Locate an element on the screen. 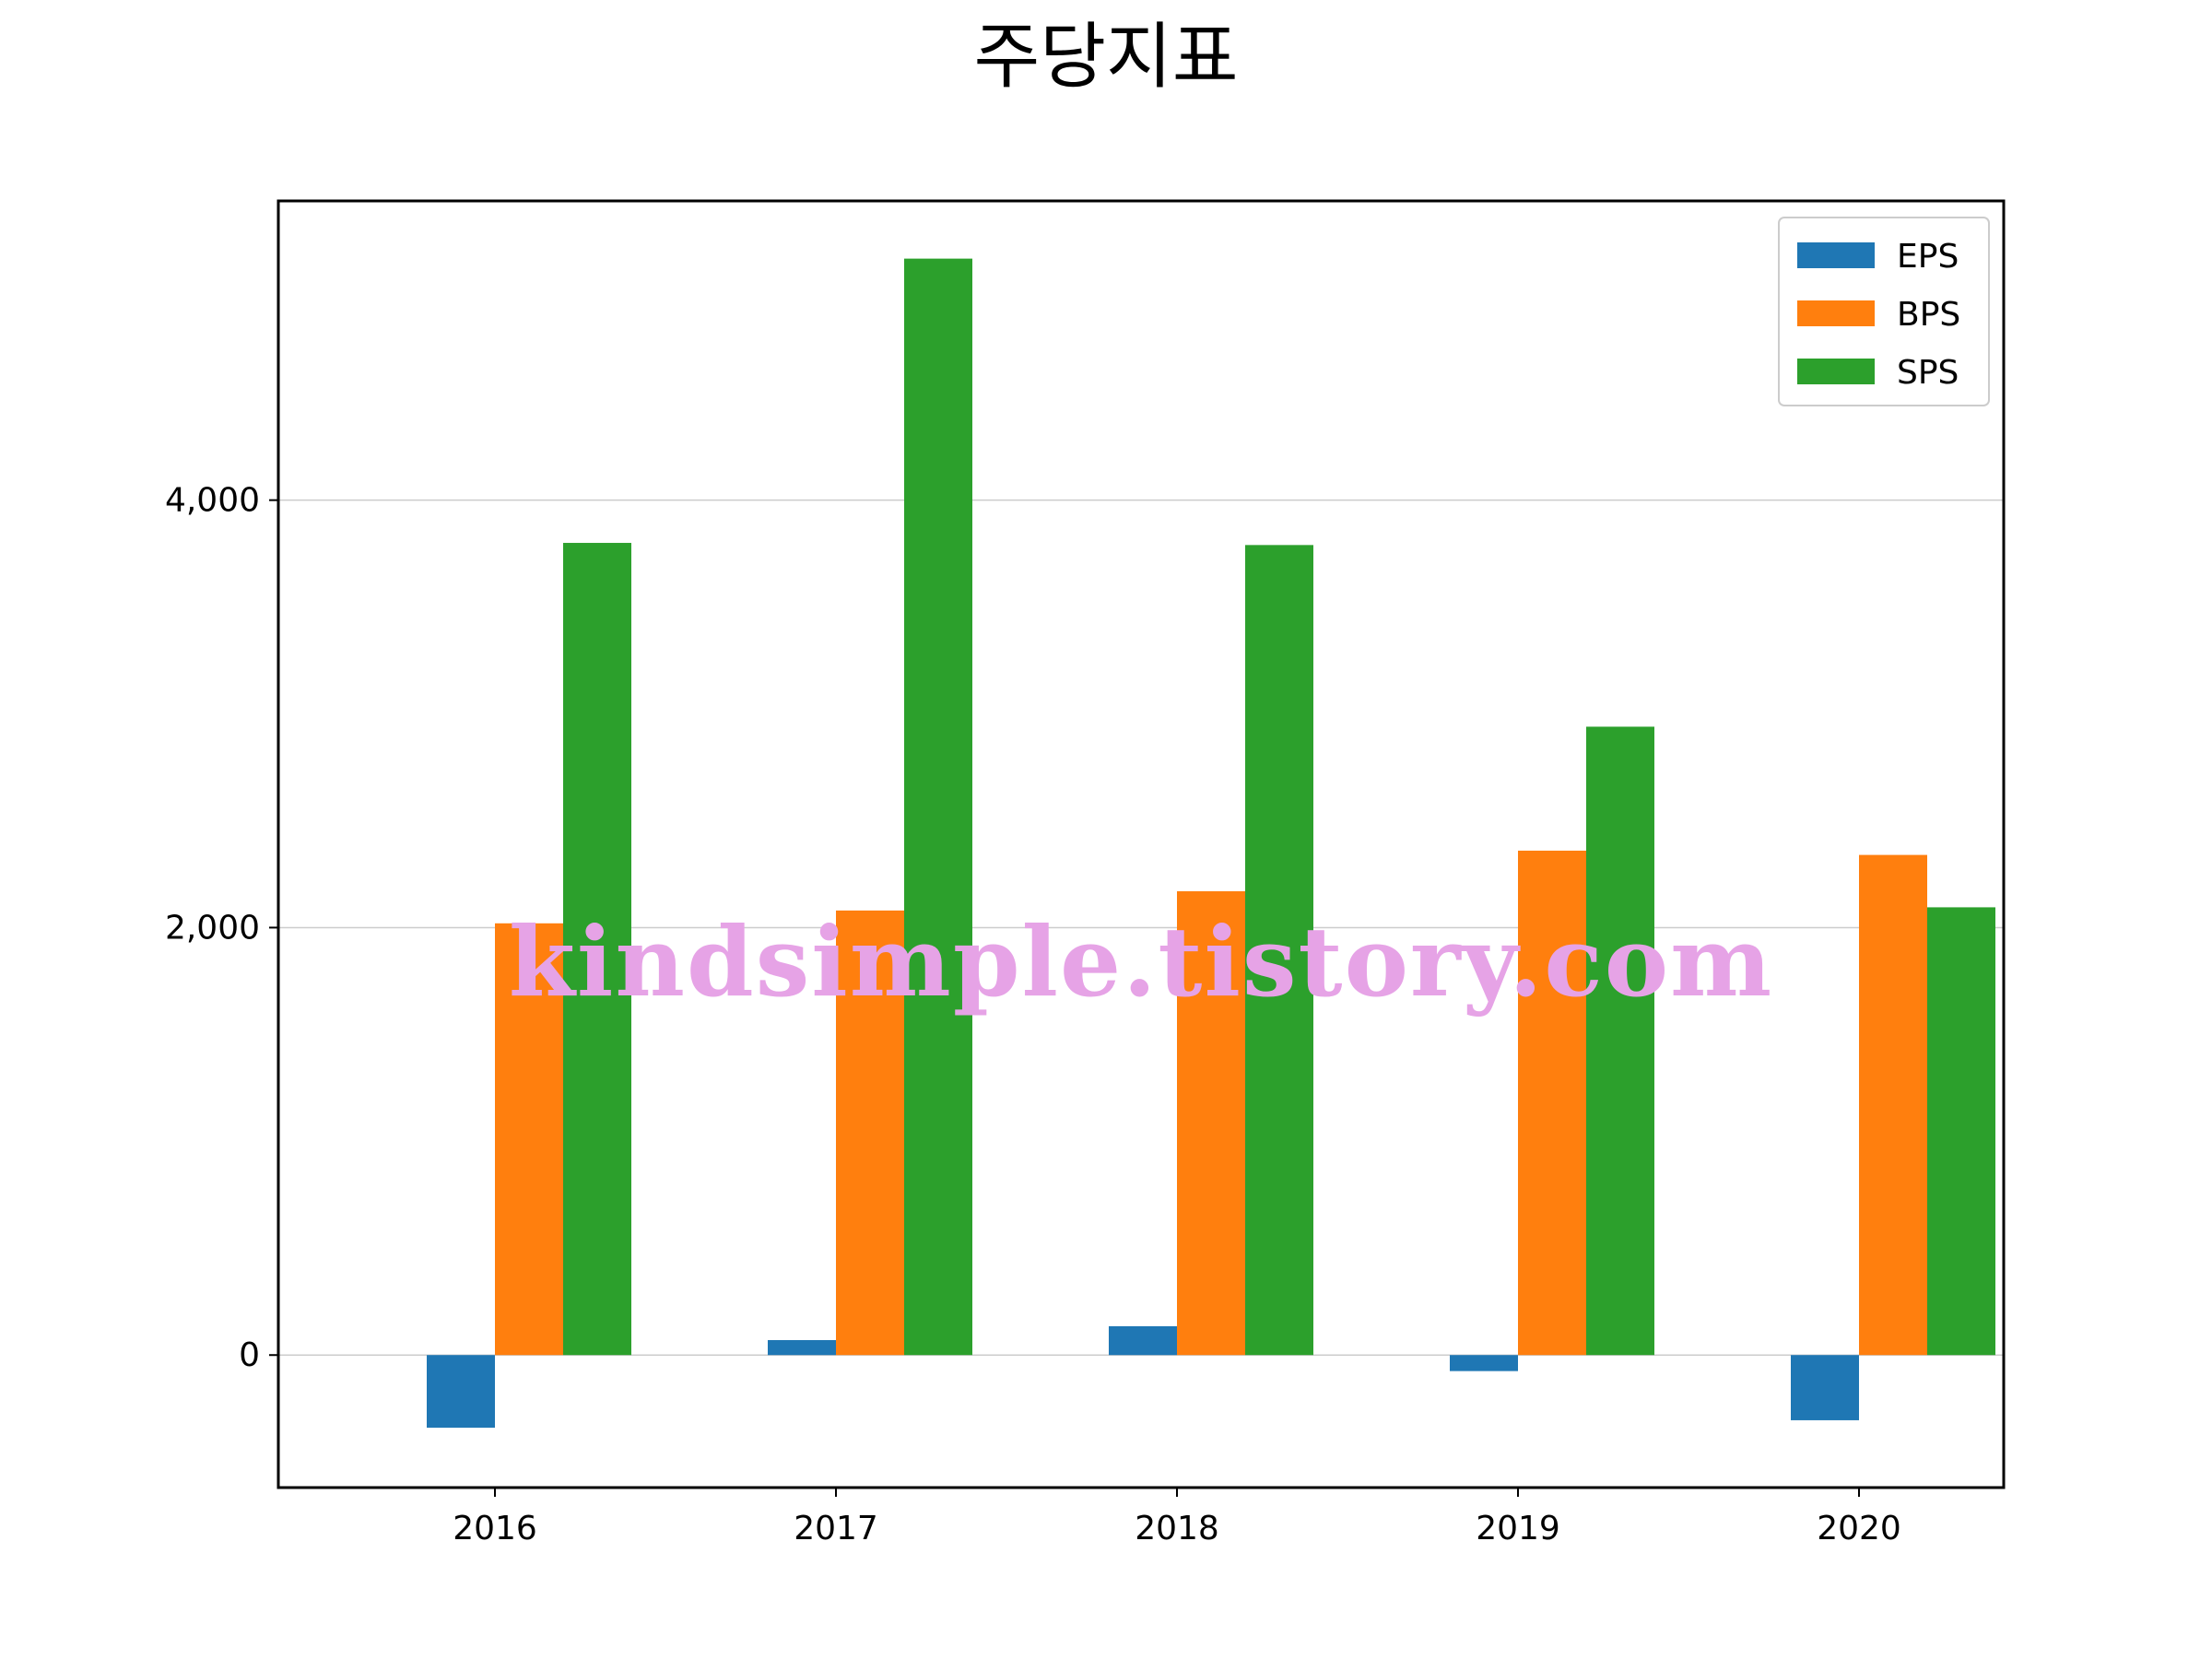 The width and height of the screenshot is (2212, 1659). bar-eps-2016 is located at coordinates (461, 1392).